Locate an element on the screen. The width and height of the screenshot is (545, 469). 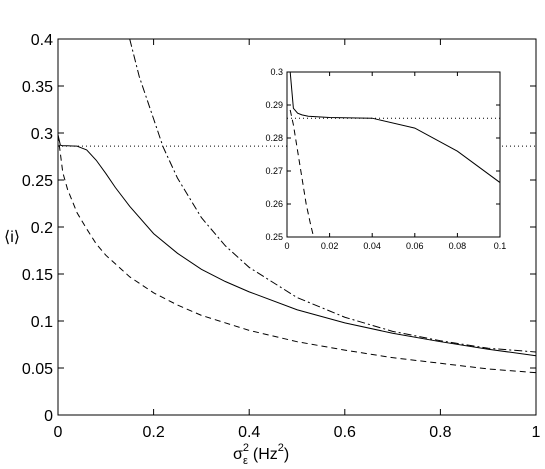
inset-y-tick-label: 0.28 is located at coordinates (274, 138).